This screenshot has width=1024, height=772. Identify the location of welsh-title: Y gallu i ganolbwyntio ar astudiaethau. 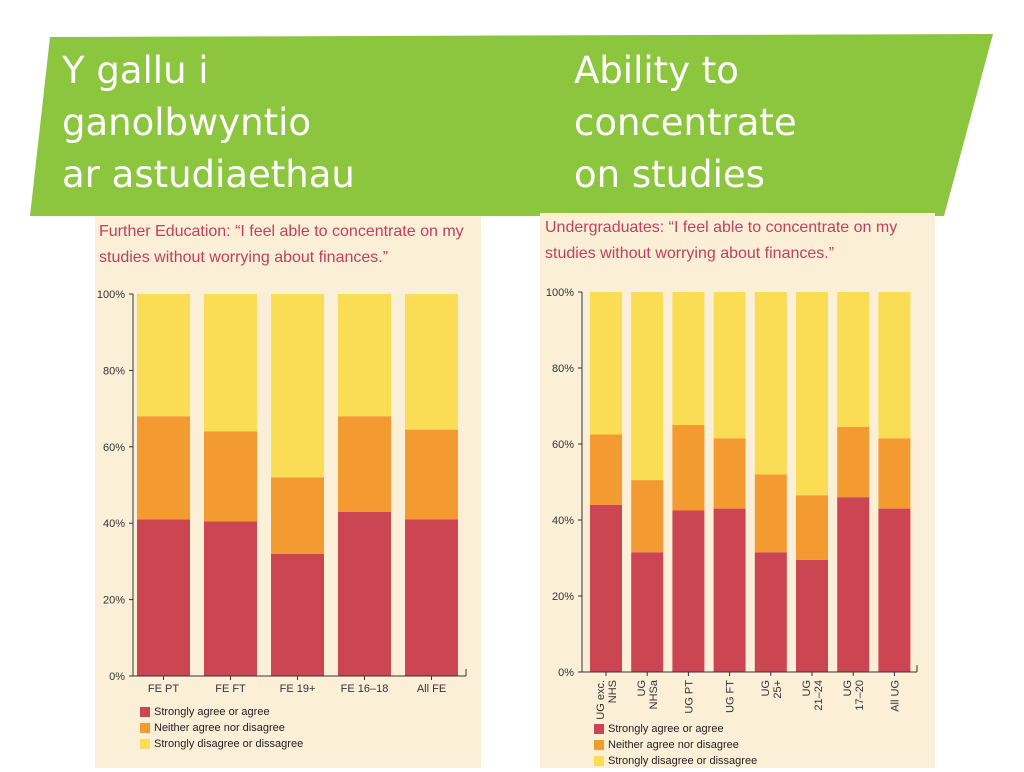
(208, 122).